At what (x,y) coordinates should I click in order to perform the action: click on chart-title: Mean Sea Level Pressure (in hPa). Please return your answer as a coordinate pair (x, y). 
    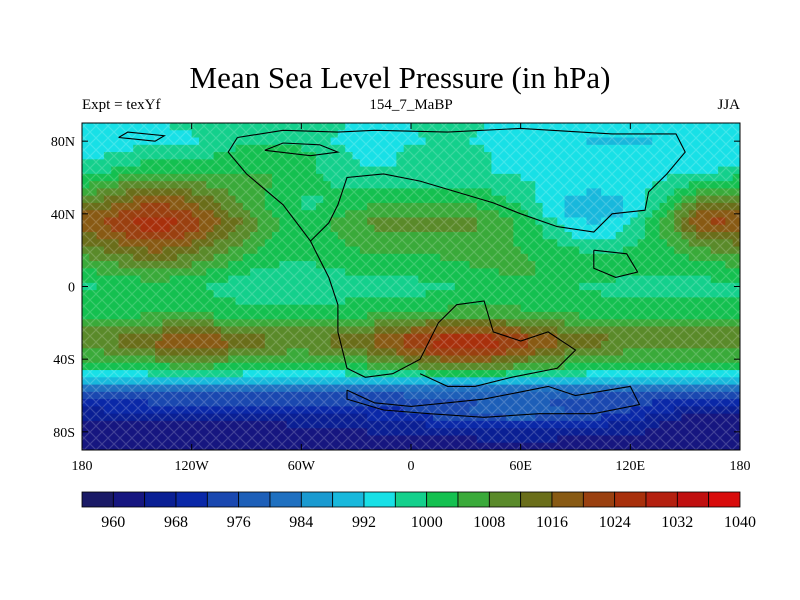
    Looking at the image, I should click on (400, 77).